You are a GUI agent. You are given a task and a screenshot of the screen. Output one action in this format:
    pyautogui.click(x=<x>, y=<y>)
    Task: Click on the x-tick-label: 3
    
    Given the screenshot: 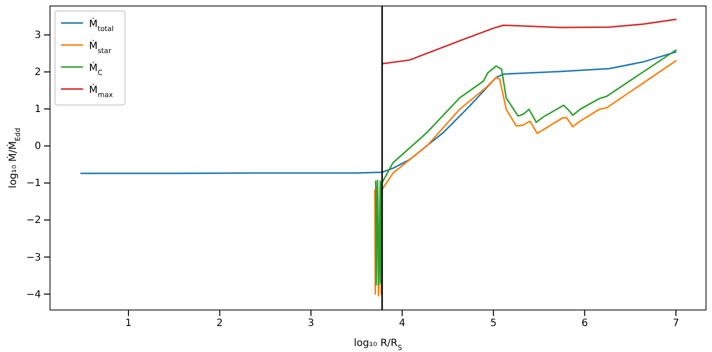 What is the action you would take?
    pyautogui.click(x=311, y=324)
    